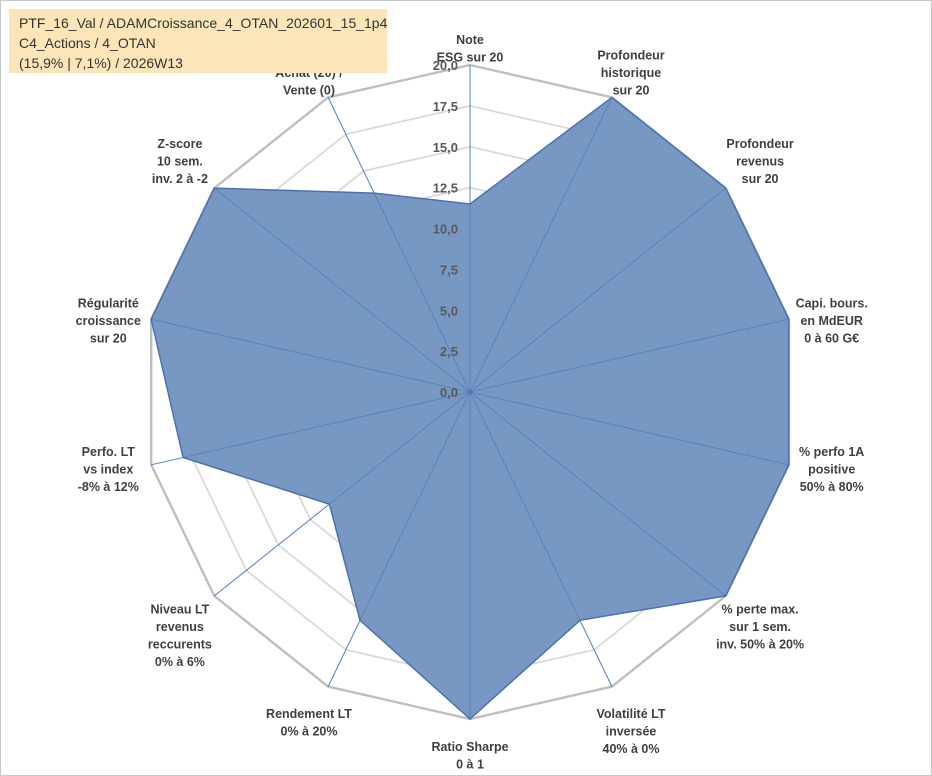 The width and height of the screenshot is (932, 776). I want to click on axis-label-10-line-2: -8% à 12%, so click(108, 487).